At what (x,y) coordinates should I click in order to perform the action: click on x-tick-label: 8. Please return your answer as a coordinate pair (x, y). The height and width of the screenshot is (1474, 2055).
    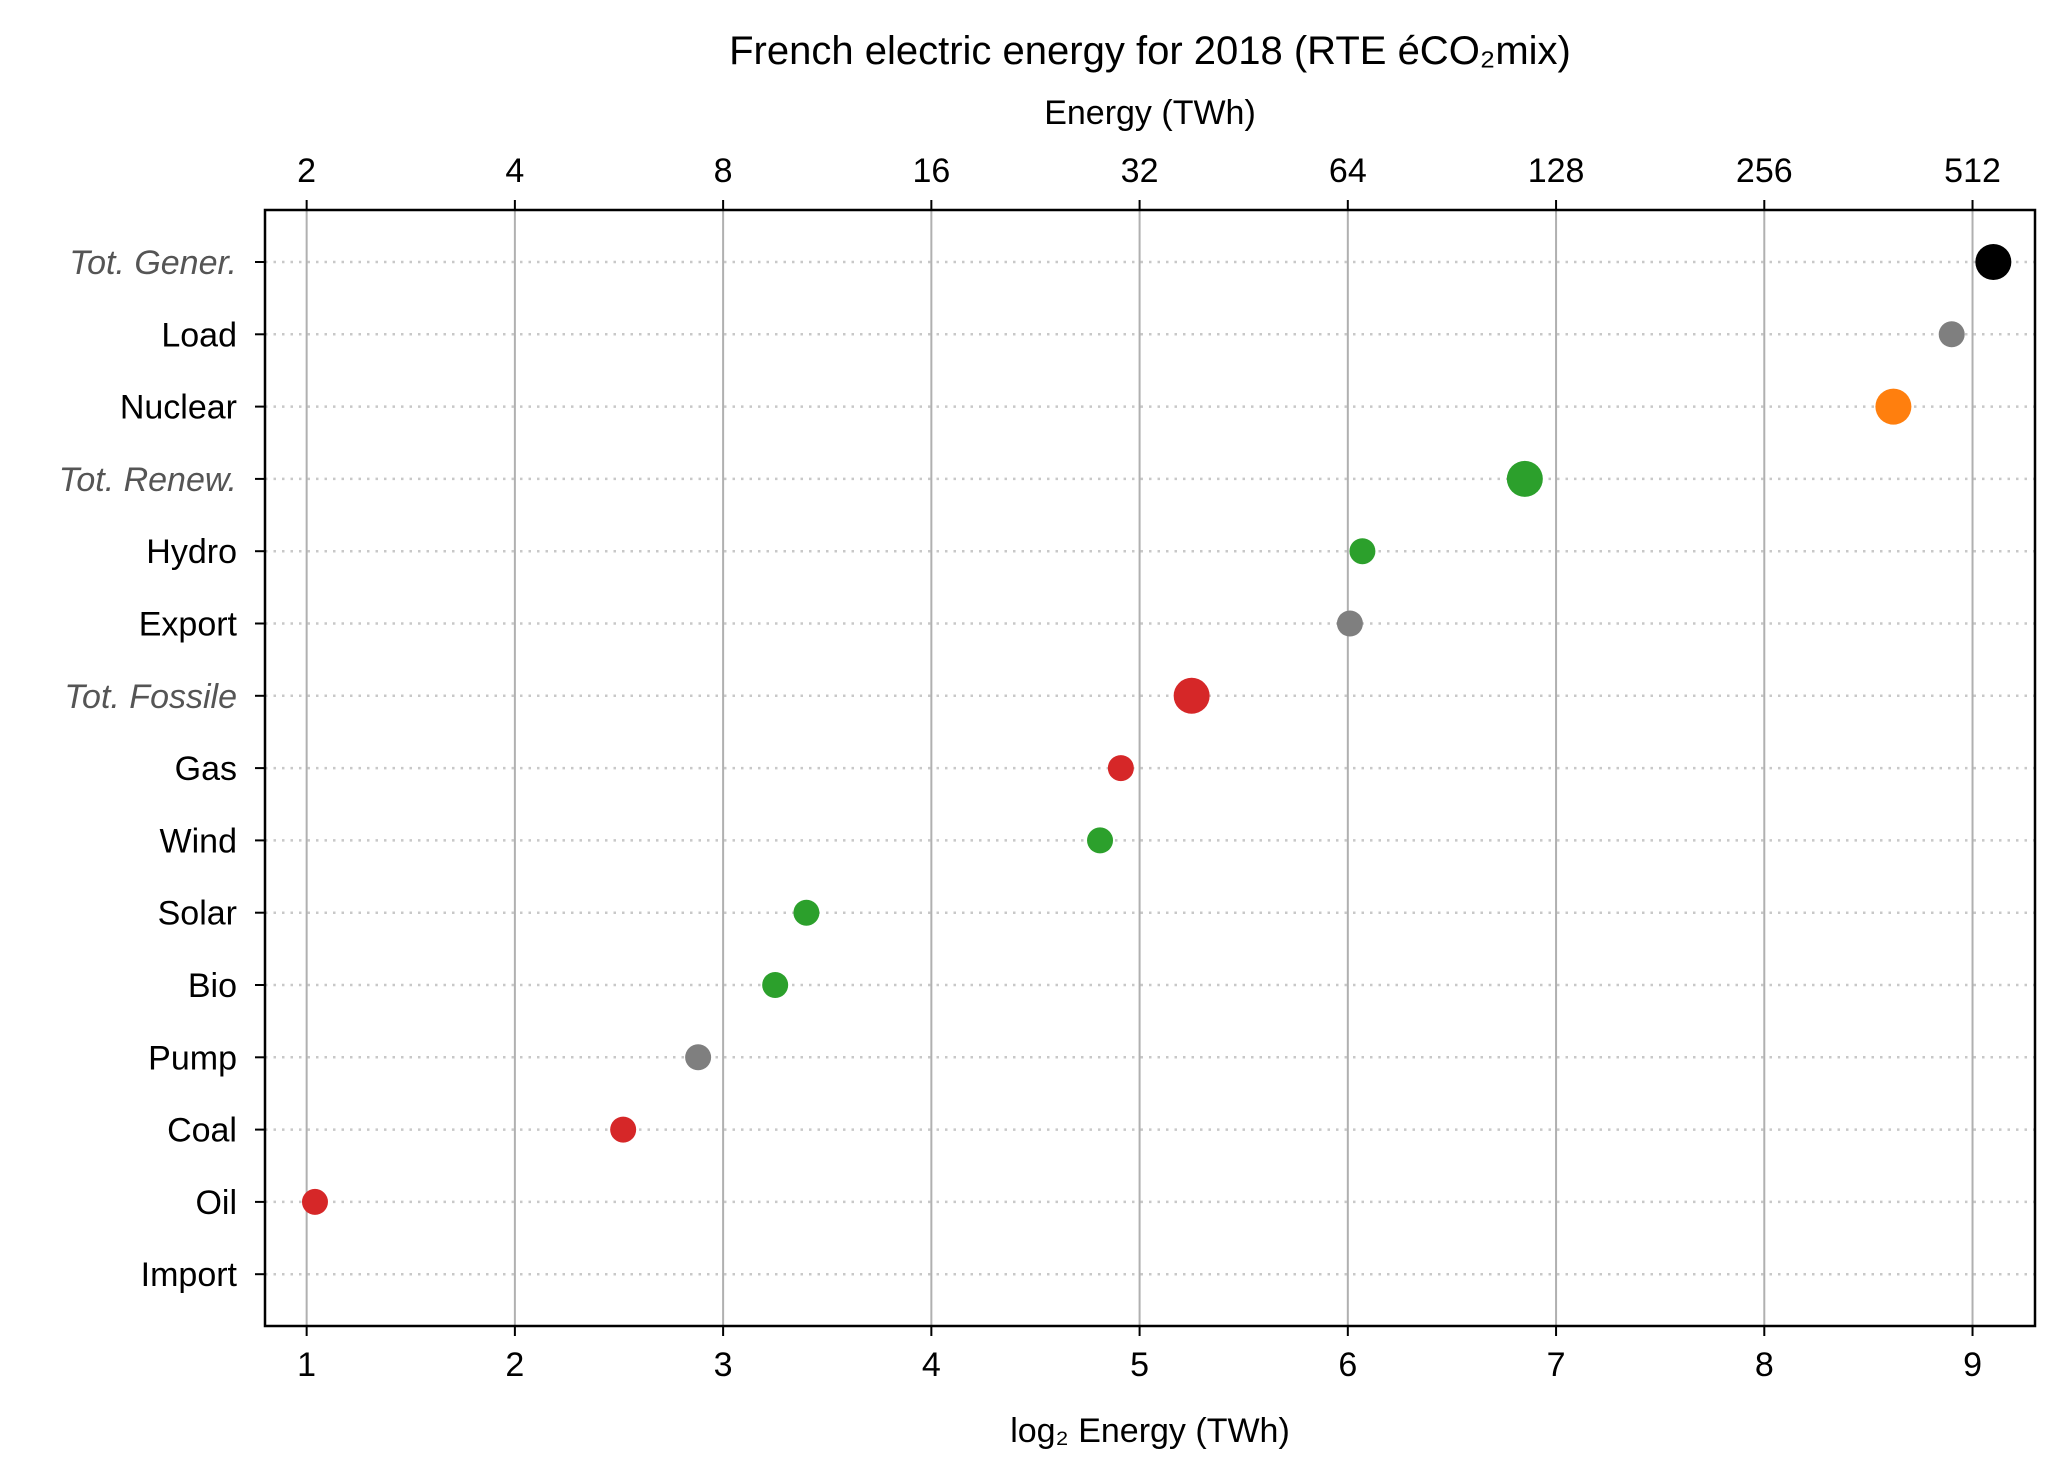
    Looking at the image, I should click on (1764, 1365).